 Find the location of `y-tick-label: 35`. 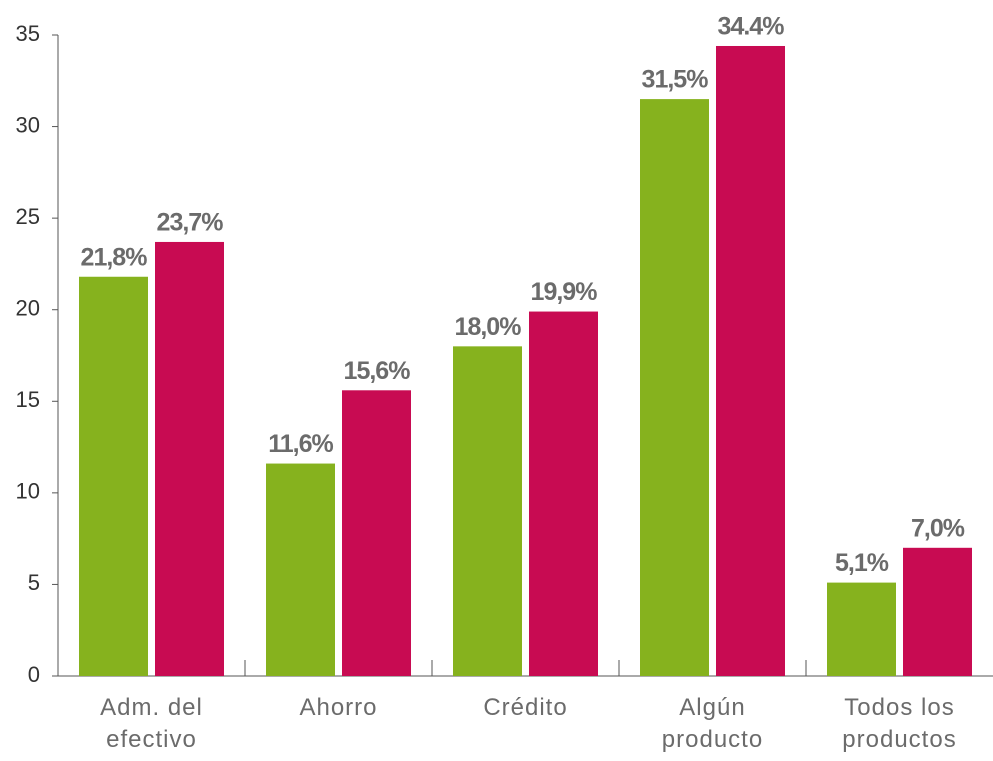

y-tick-label: 35 is located at coordinates (28, 33).